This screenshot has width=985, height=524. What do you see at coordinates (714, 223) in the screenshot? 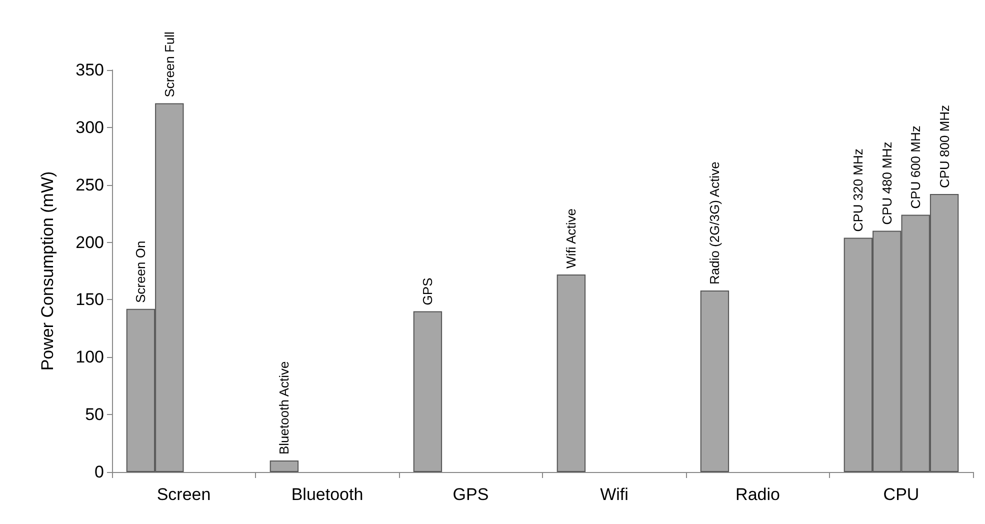
I see `data-label: Radio (2G/3G) Active` at bounding box center [714, 223].